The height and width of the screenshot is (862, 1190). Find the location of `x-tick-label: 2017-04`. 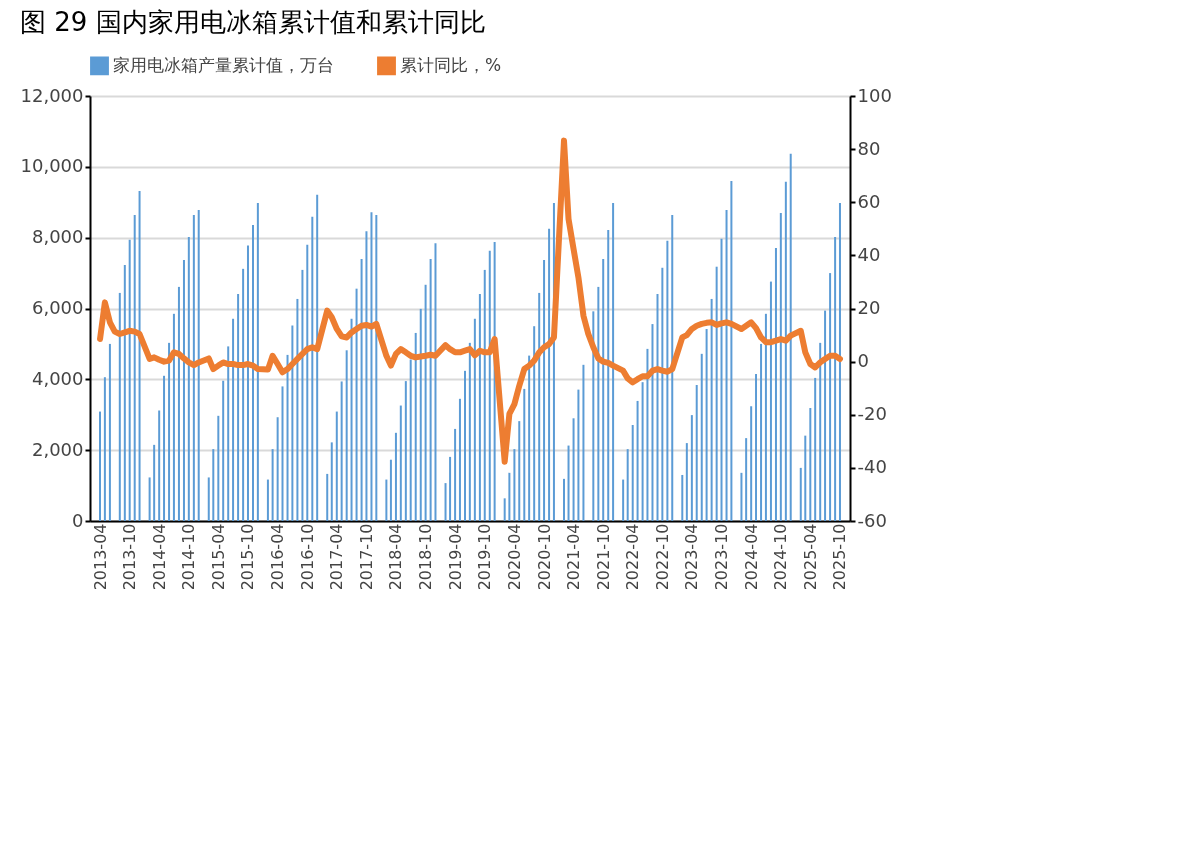

x-tick-label: 2017-04 is located at coordinates (337, 557).